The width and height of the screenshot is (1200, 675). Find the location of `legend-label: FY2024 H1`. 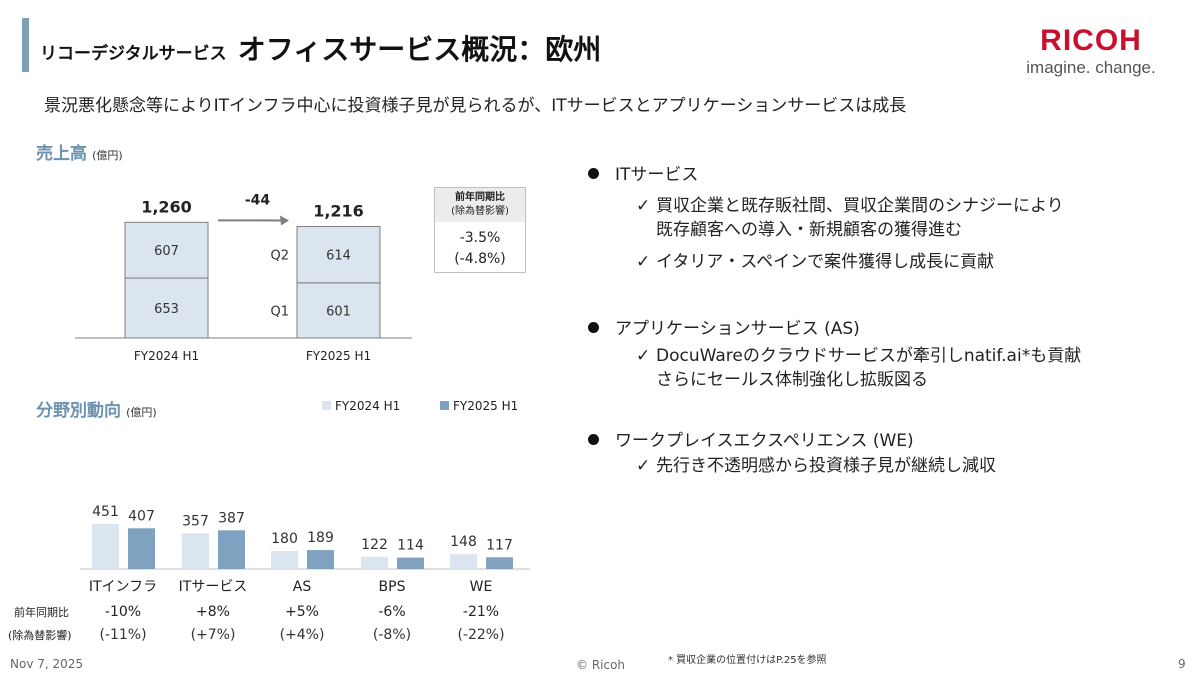

legend-label: FY2024 H1 is located at coordinates (367, 406).